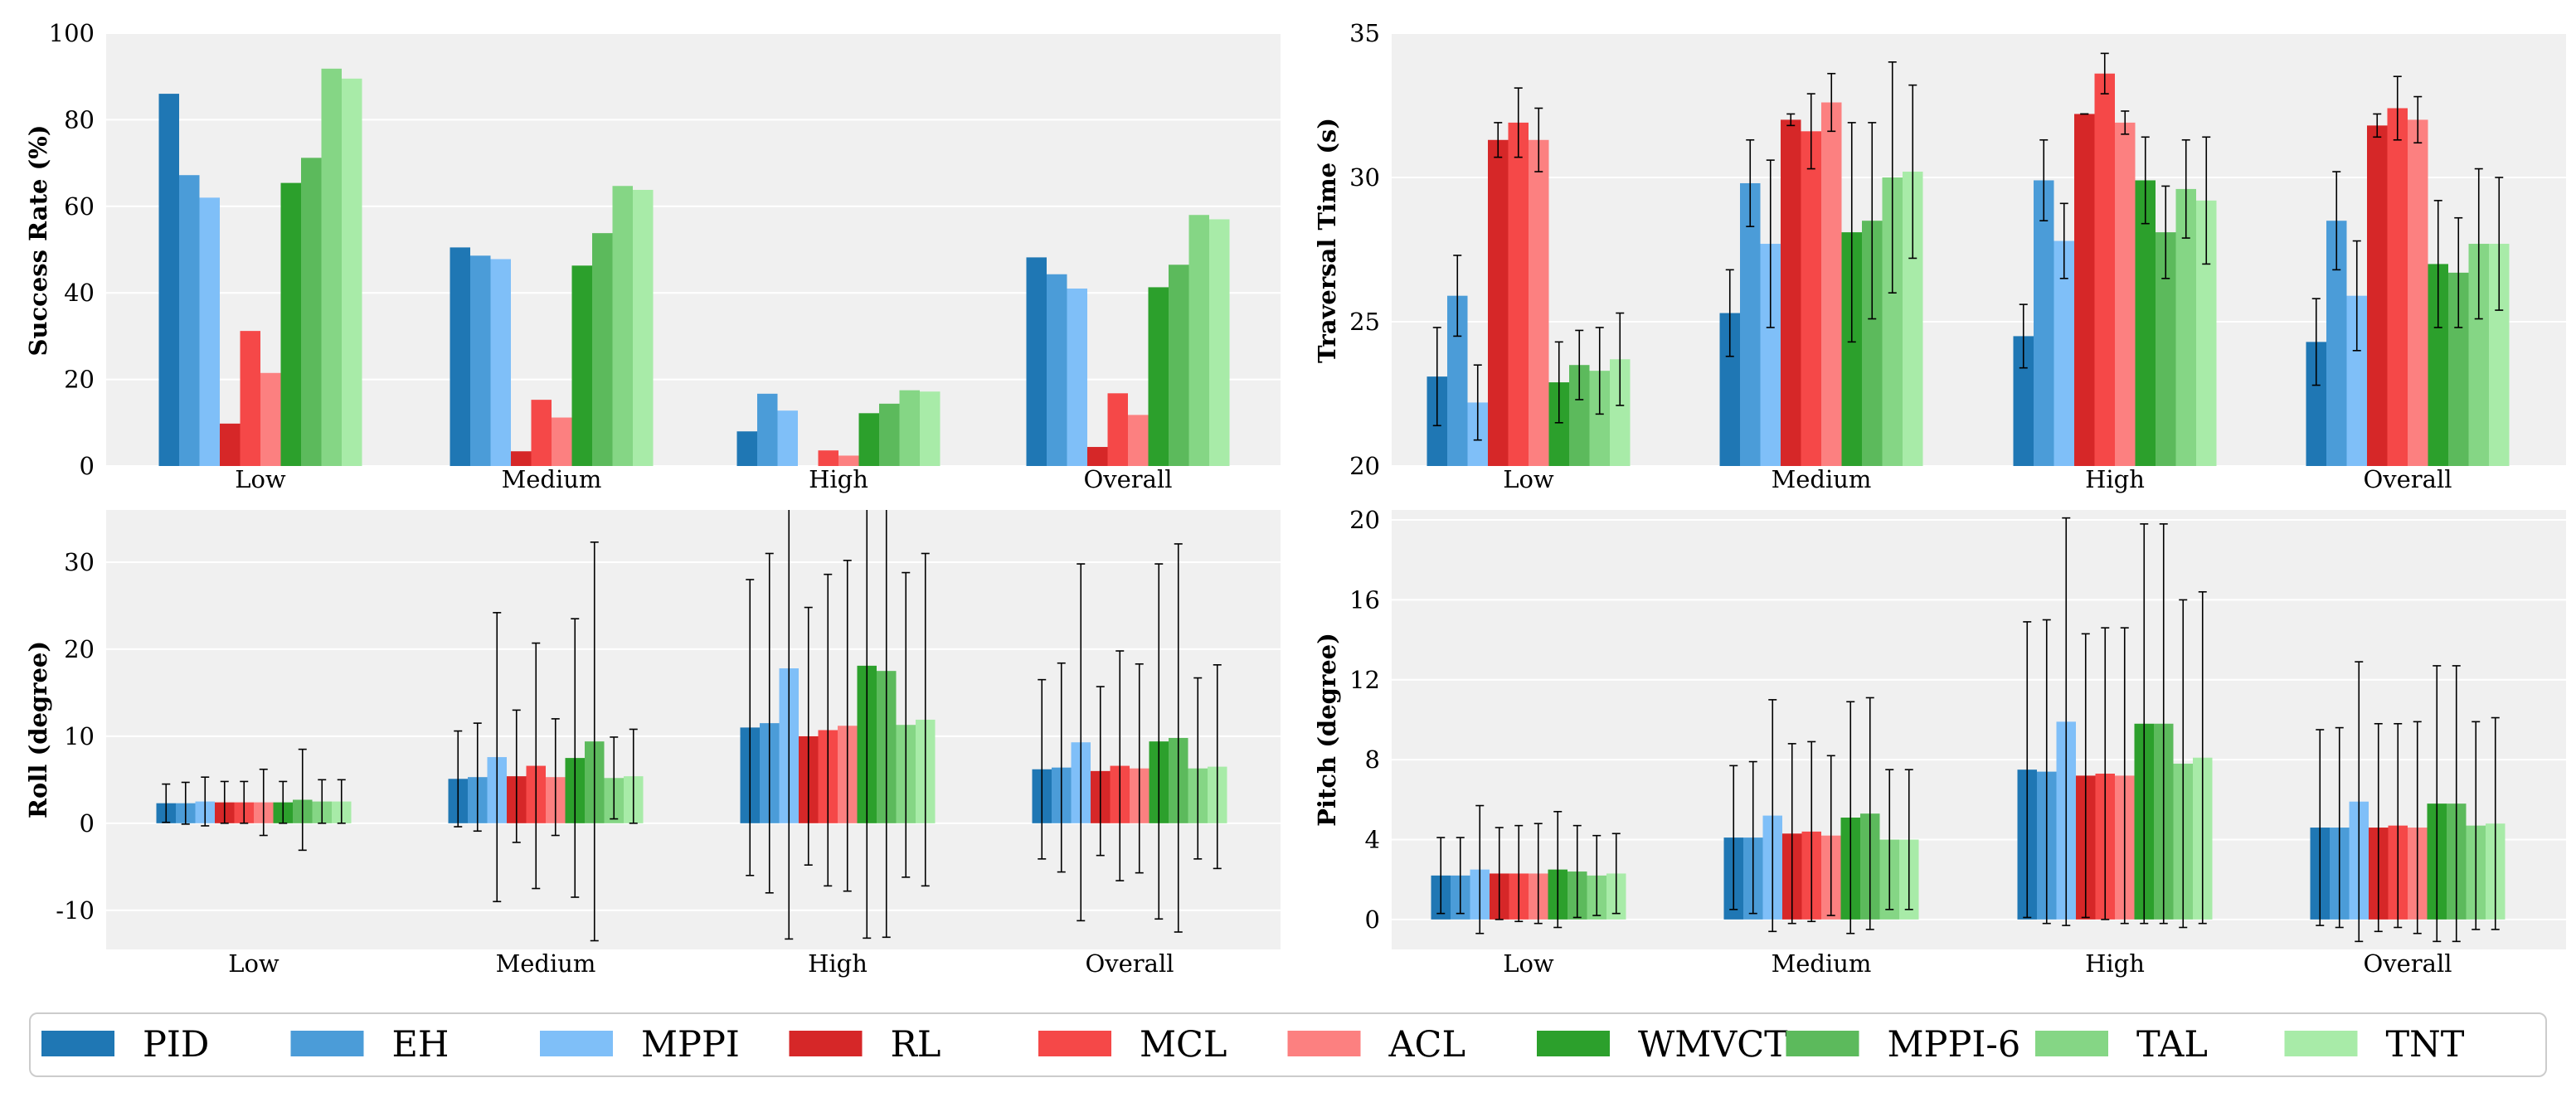 The height and width of the screenshot is (1102, 2576). Describe the element at coordinates (576, 1043) in the screenshot. I see `legend-swatch-mppi` at that location.